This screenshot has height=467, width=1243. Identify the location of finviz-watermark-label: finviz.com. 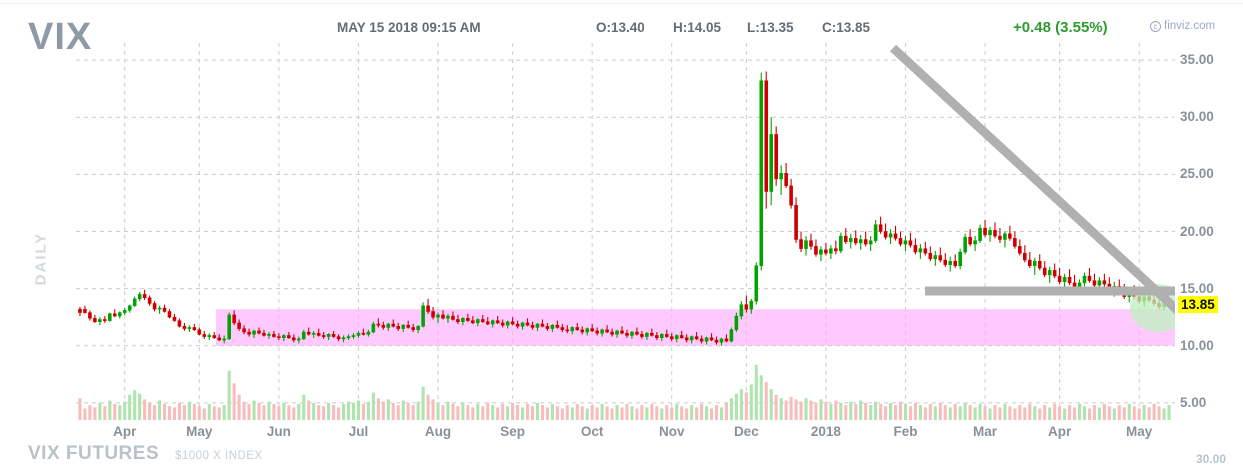
(1190, 26).